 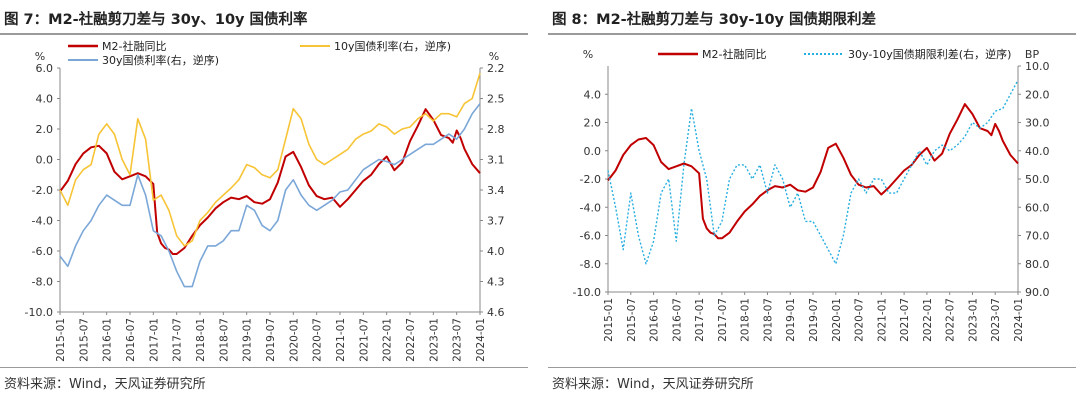 I want to click on chart-title: 图 7：M2-社融剪刀差与 30y、10y 国债利率, so click(x=156, y=20).